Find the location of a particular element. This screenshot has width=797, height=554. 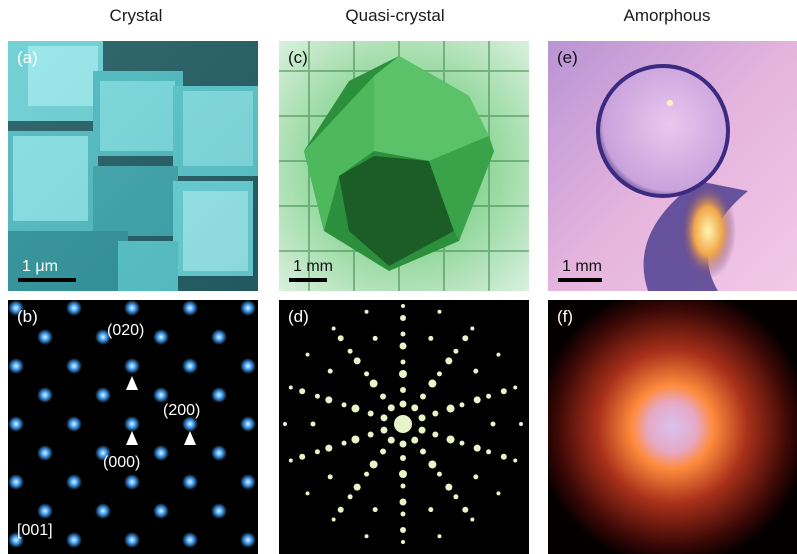

panel-a-label: (a) is located at coordinates (27, 57).